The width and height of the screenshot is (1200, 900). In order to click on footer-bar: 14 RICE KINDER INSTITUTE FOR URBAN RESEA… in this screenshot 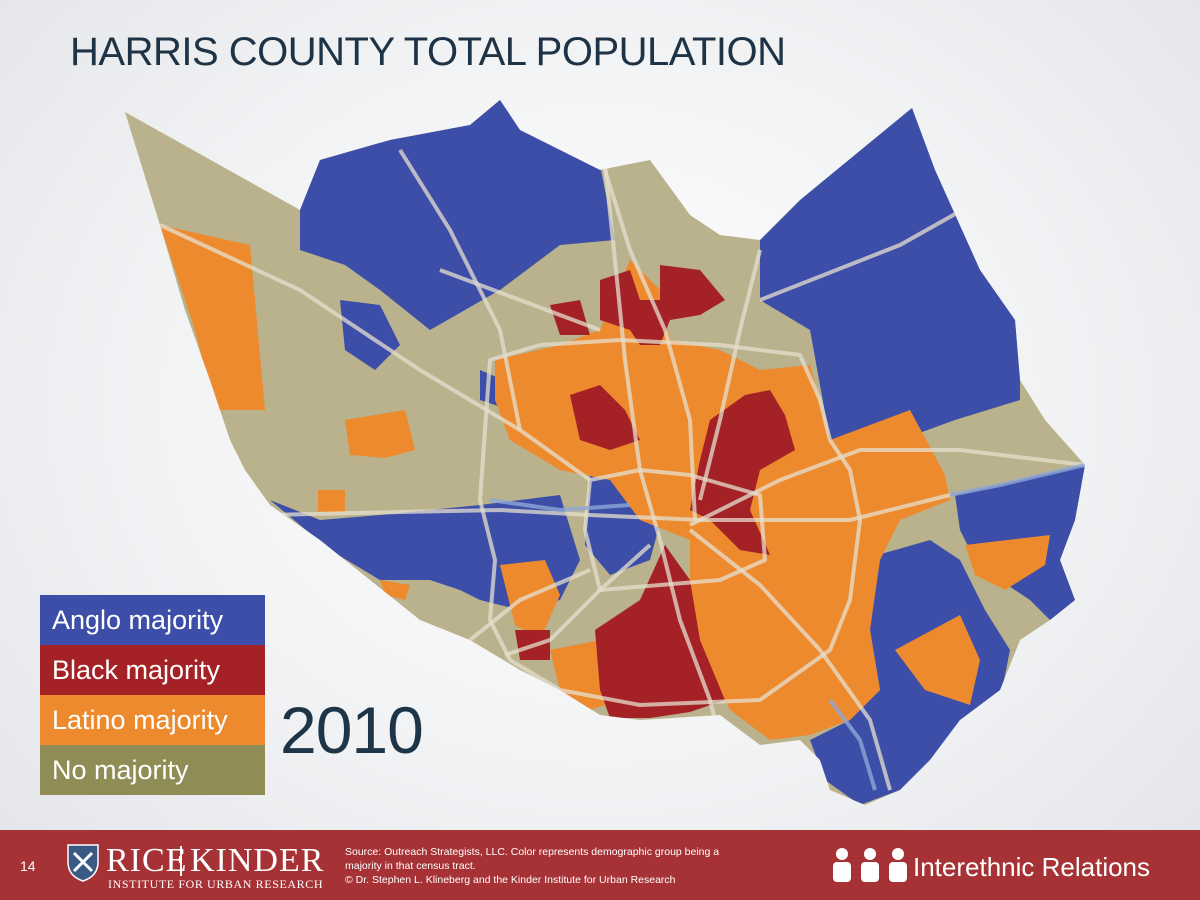, I will do `click(600, 865)`.